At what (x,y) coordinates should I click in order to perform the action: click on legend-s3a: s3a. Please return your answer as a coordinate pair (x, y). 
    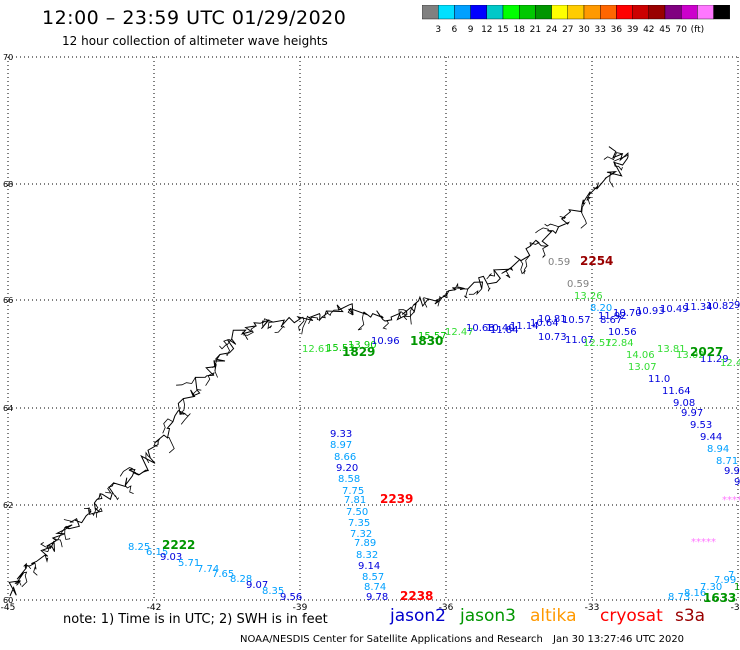
    Looking at the image, I should click on (690, 616).